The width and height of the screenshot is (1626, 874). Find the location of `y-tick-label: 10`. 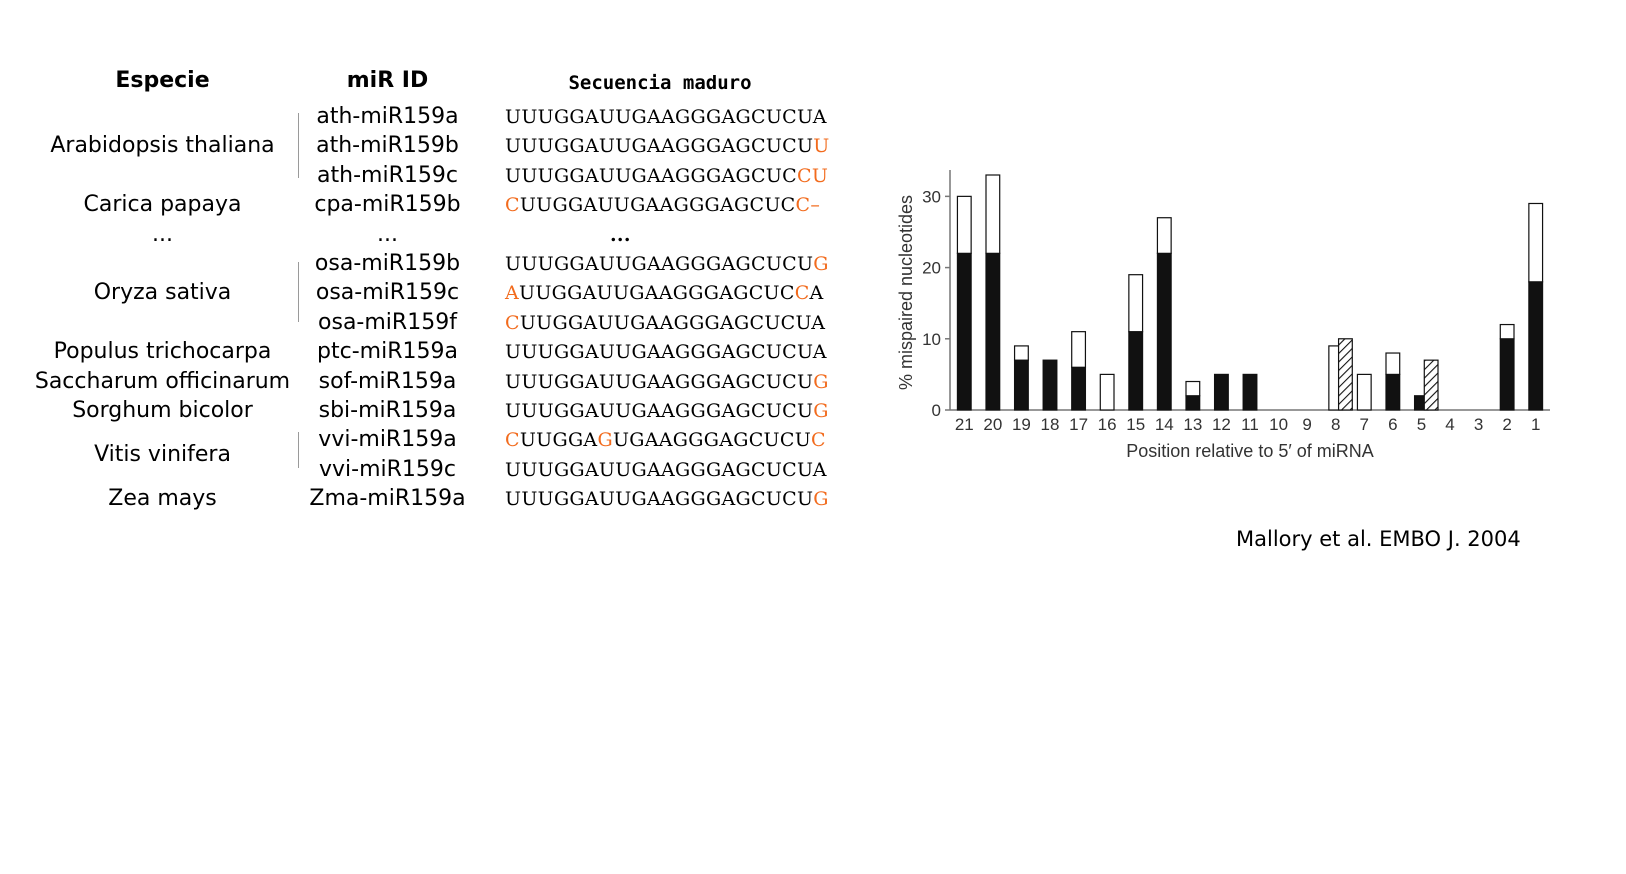

y-tick-label: 10 is located at coordinates (931, 339).